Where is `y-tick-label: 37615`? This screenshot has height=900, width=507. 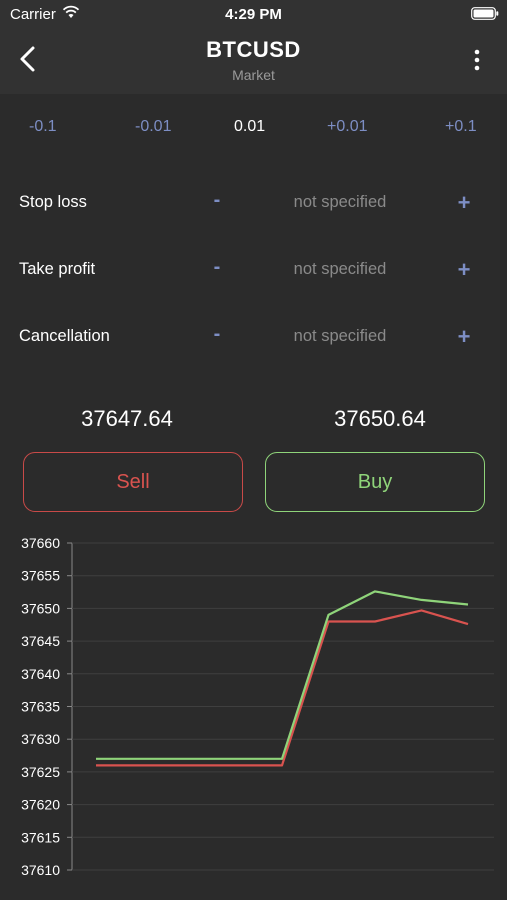 y-tick-label: 37615 is located at coordinates (40, 837).